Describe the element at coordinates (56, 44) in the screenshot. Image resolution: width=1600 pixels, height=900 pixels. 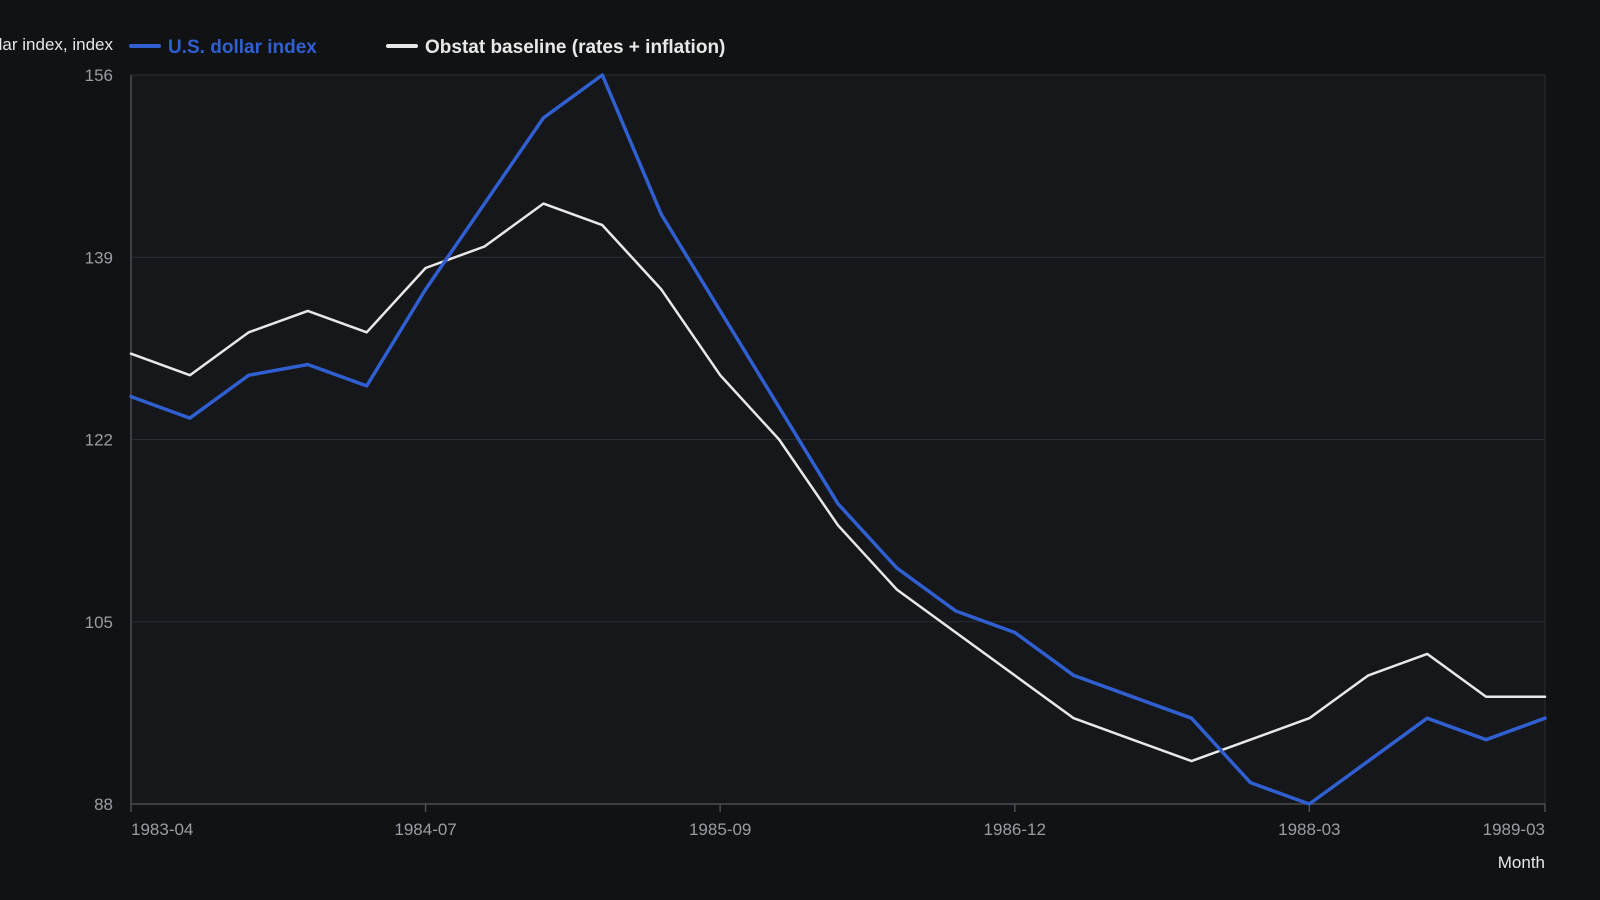
I see `y-axis-title: U.S. dollar index, index` at that location.